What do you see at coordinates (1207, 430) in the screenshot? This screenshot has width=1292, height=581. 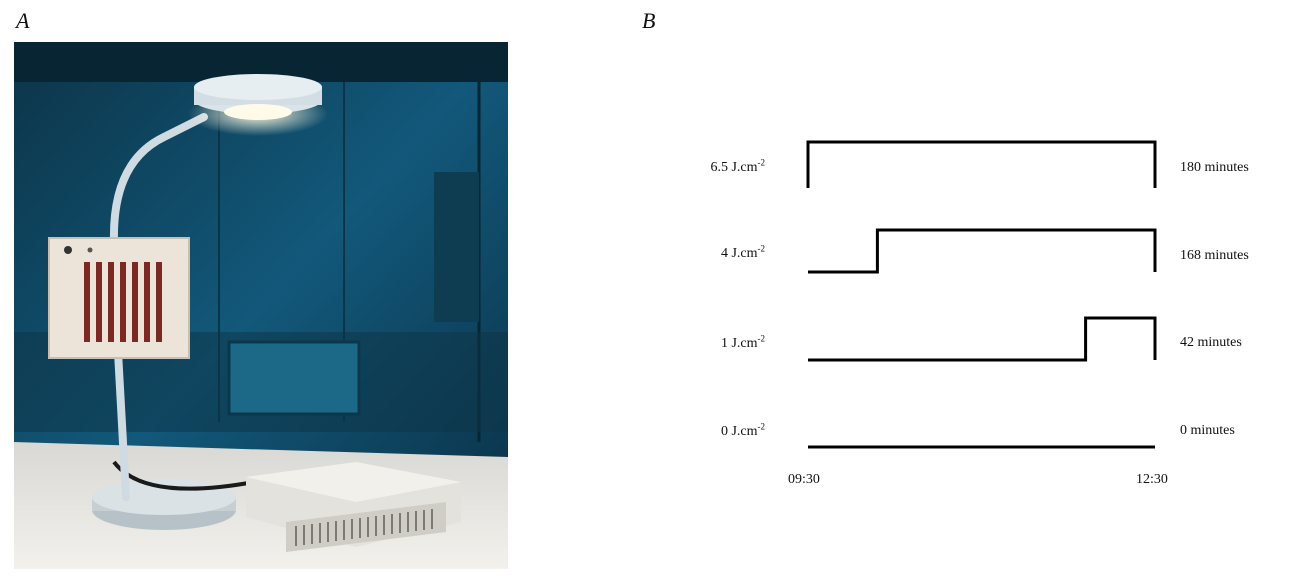 I see `duration-label-row-4: 0 minutes` at bounding box center [1207, 430].